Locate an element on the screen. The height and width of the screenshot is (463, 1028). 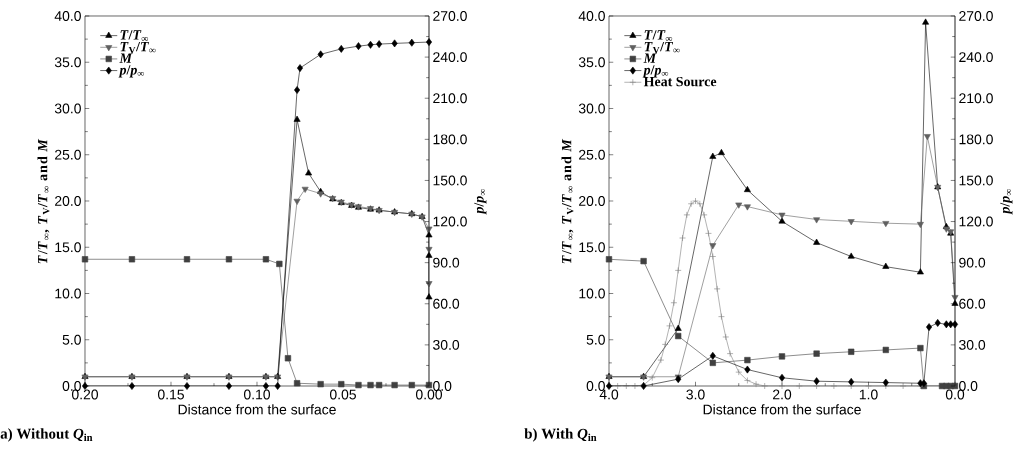
text: b) With Q$_{in}$ is located at coordinates (560, 435).